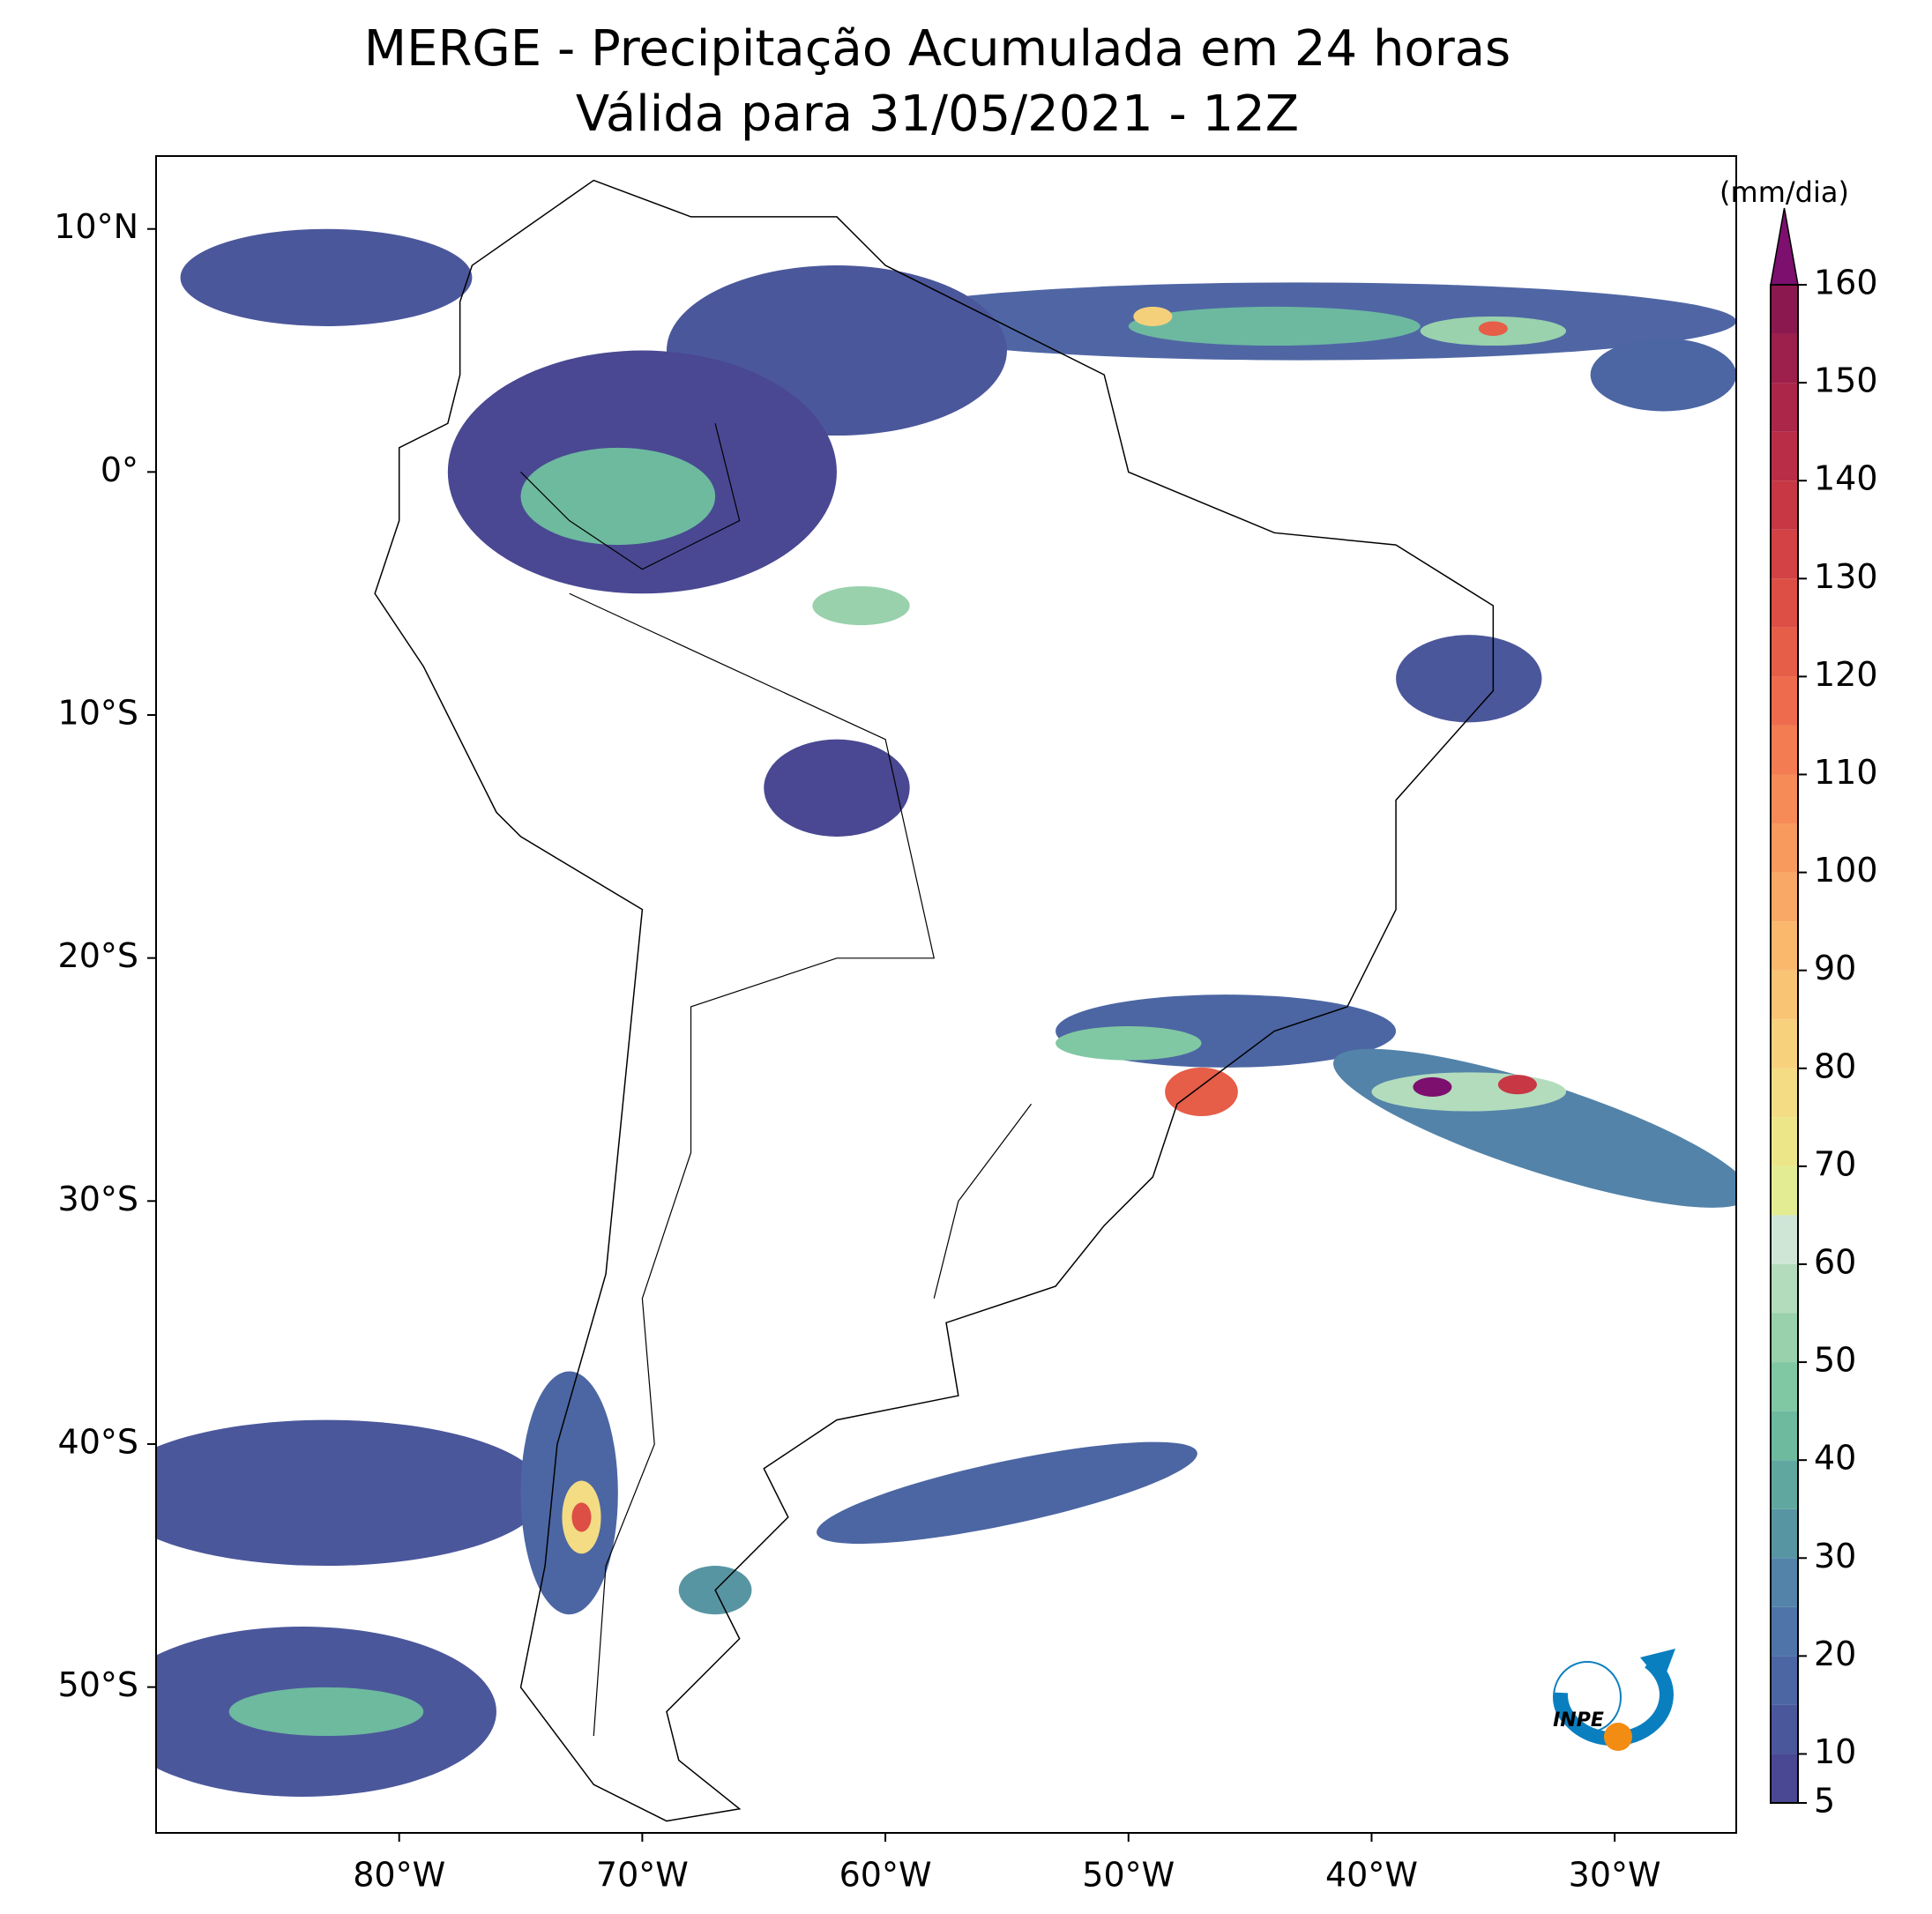 The height and width of the screenshot is (1914, 1932). What do you see at coordinates (1846, 674) in the screenshot?
I see `colorbar-tick-label: 120` at bounding box center [1846, 674].